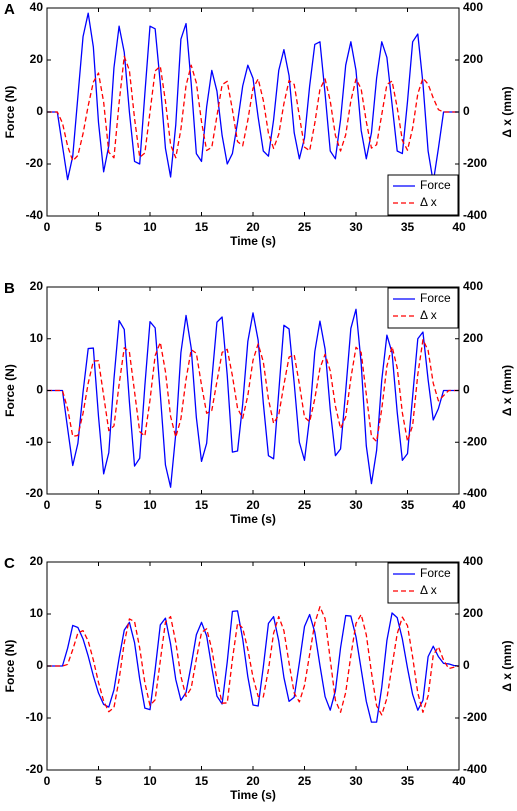 Image resolution: width=517 pixels, height=811 pixels. I want to click on panel-label: A, so click(9, 9).